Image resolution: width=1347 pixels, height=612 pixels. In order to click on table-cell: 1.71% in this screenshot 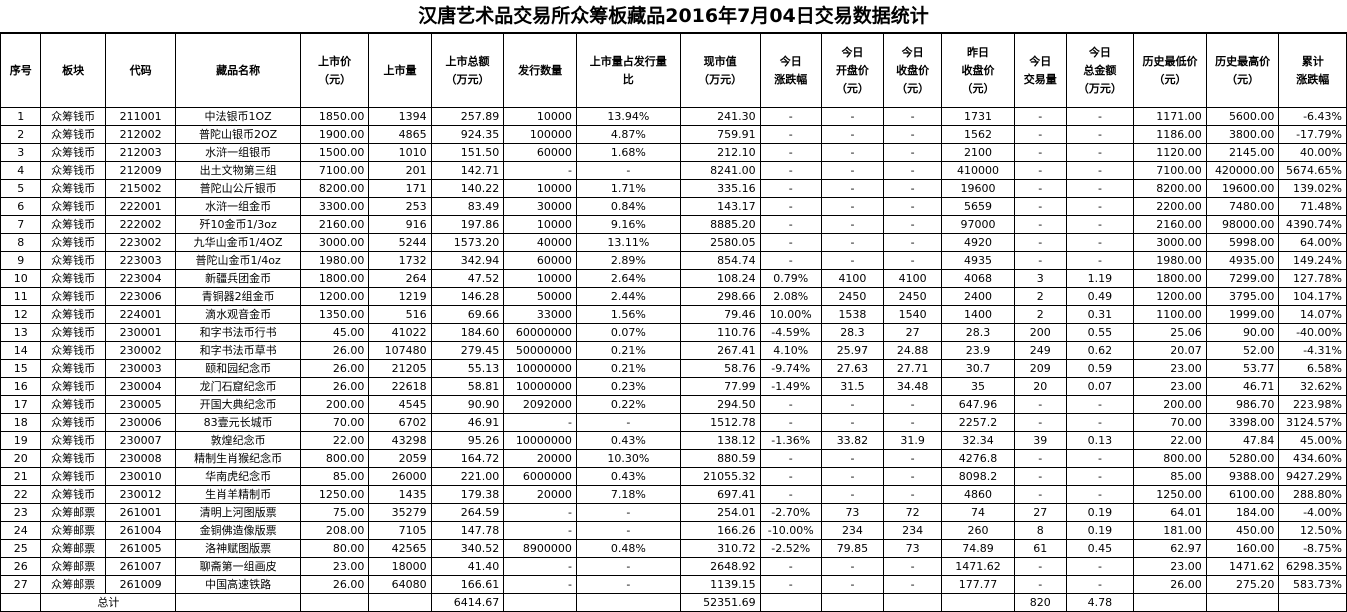, I will do `click(628, 188)`.